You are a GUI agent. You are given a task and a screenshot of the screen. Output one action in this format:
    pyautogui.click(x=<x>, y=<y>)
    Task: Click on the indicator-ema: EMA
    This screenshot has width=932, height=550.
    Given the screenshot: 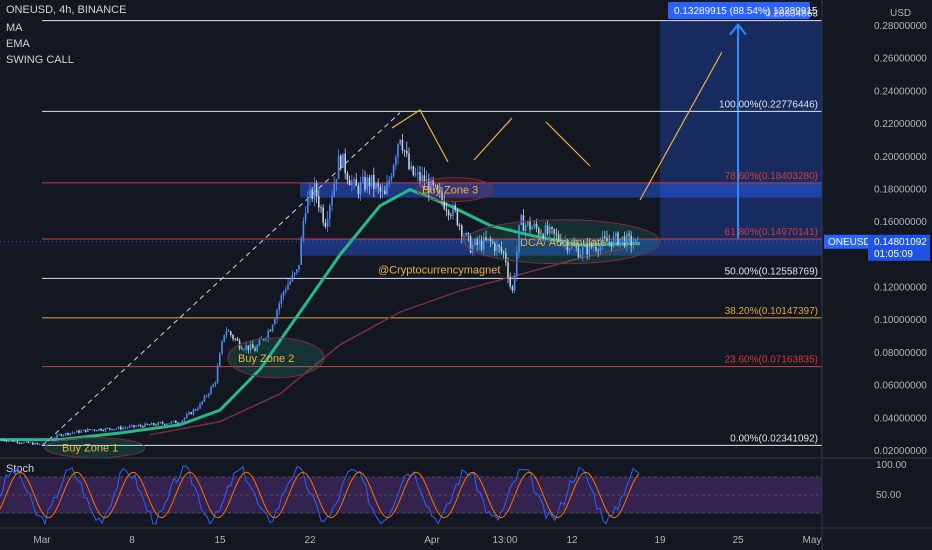 What is the action you would take?
    pyautogui.click(x=18, y=44)
    